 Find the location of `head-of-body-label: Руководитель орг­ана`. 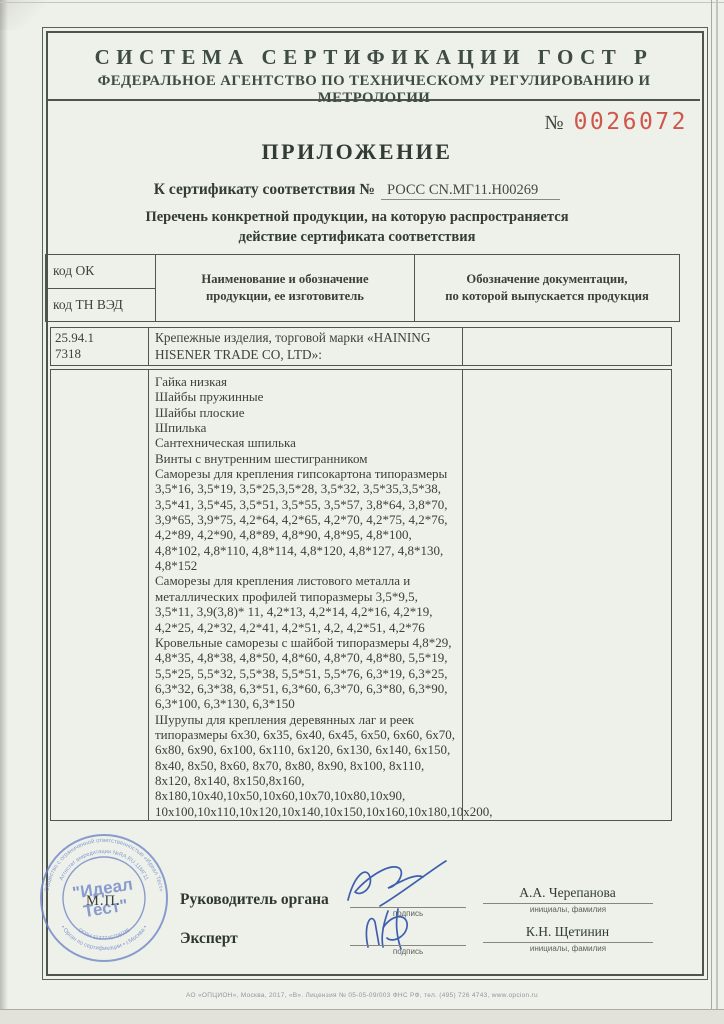

head-of-body-label: Руководитель орг­ана is located at coordinates (254, 899).